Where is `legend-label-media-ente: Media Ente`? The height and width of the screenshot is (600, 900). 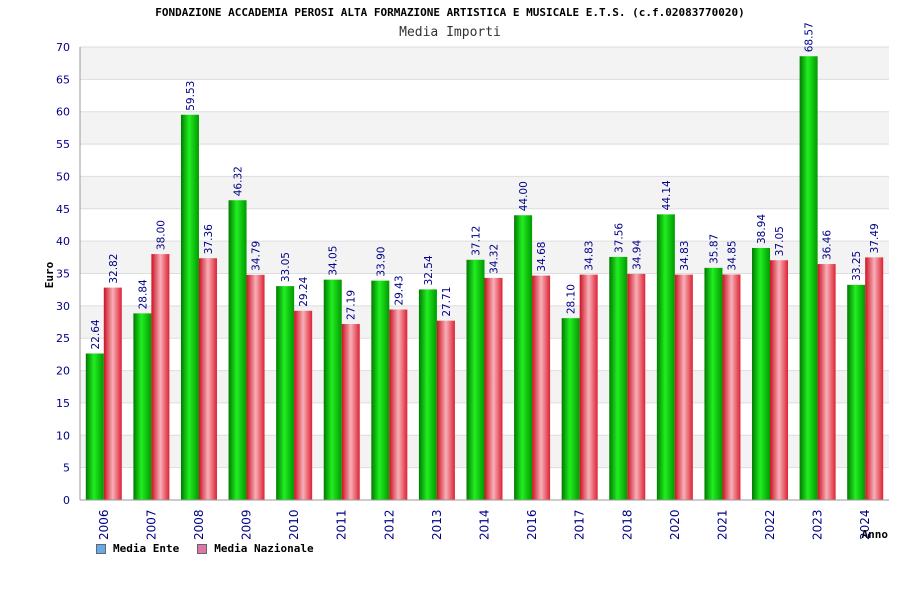
legend-label-media-ente: Media Ente is located at coordinates (146, 548).